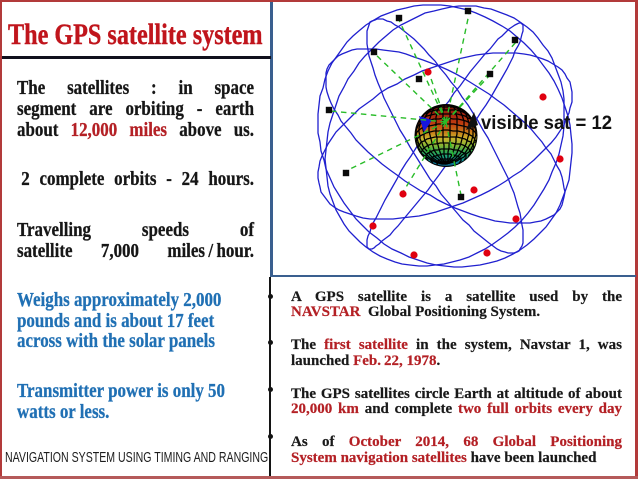 This screenshot has width=638, height=479. What do you see at coordinates (546, 123) in the screenshot?
I see `svg-text: visible sat = 12` at bounding box center [546, 123].